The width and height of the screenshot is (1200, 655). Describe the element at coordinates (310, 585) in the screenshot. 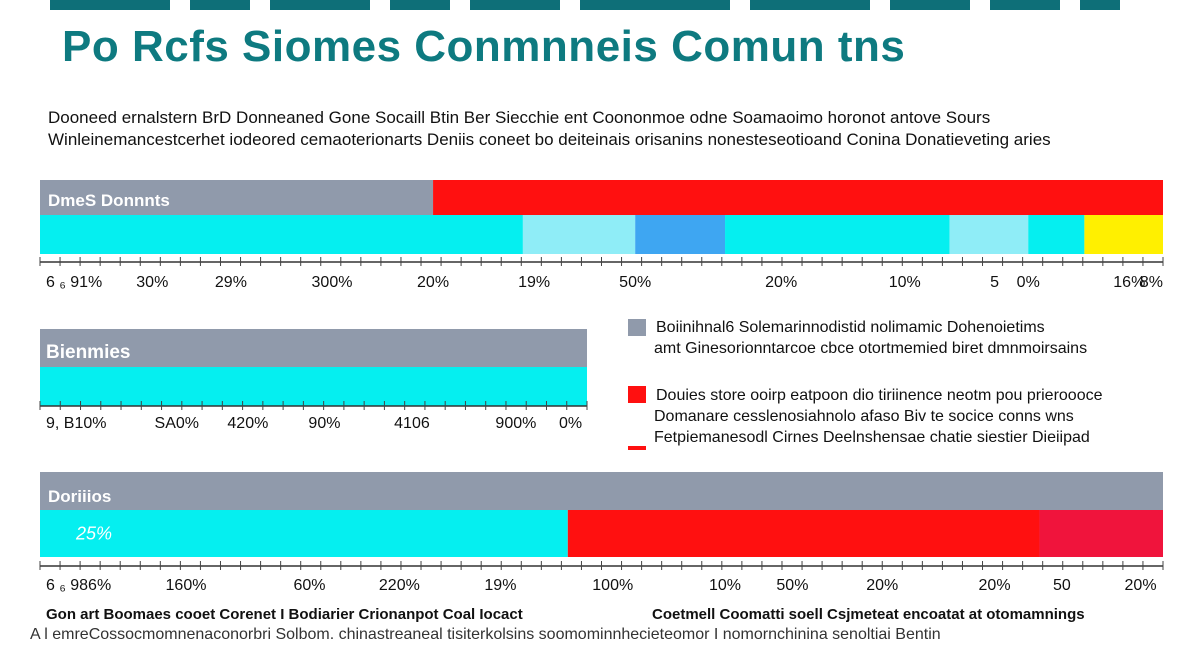

I see `panel-3-tick-label-3: 60%` at that location.